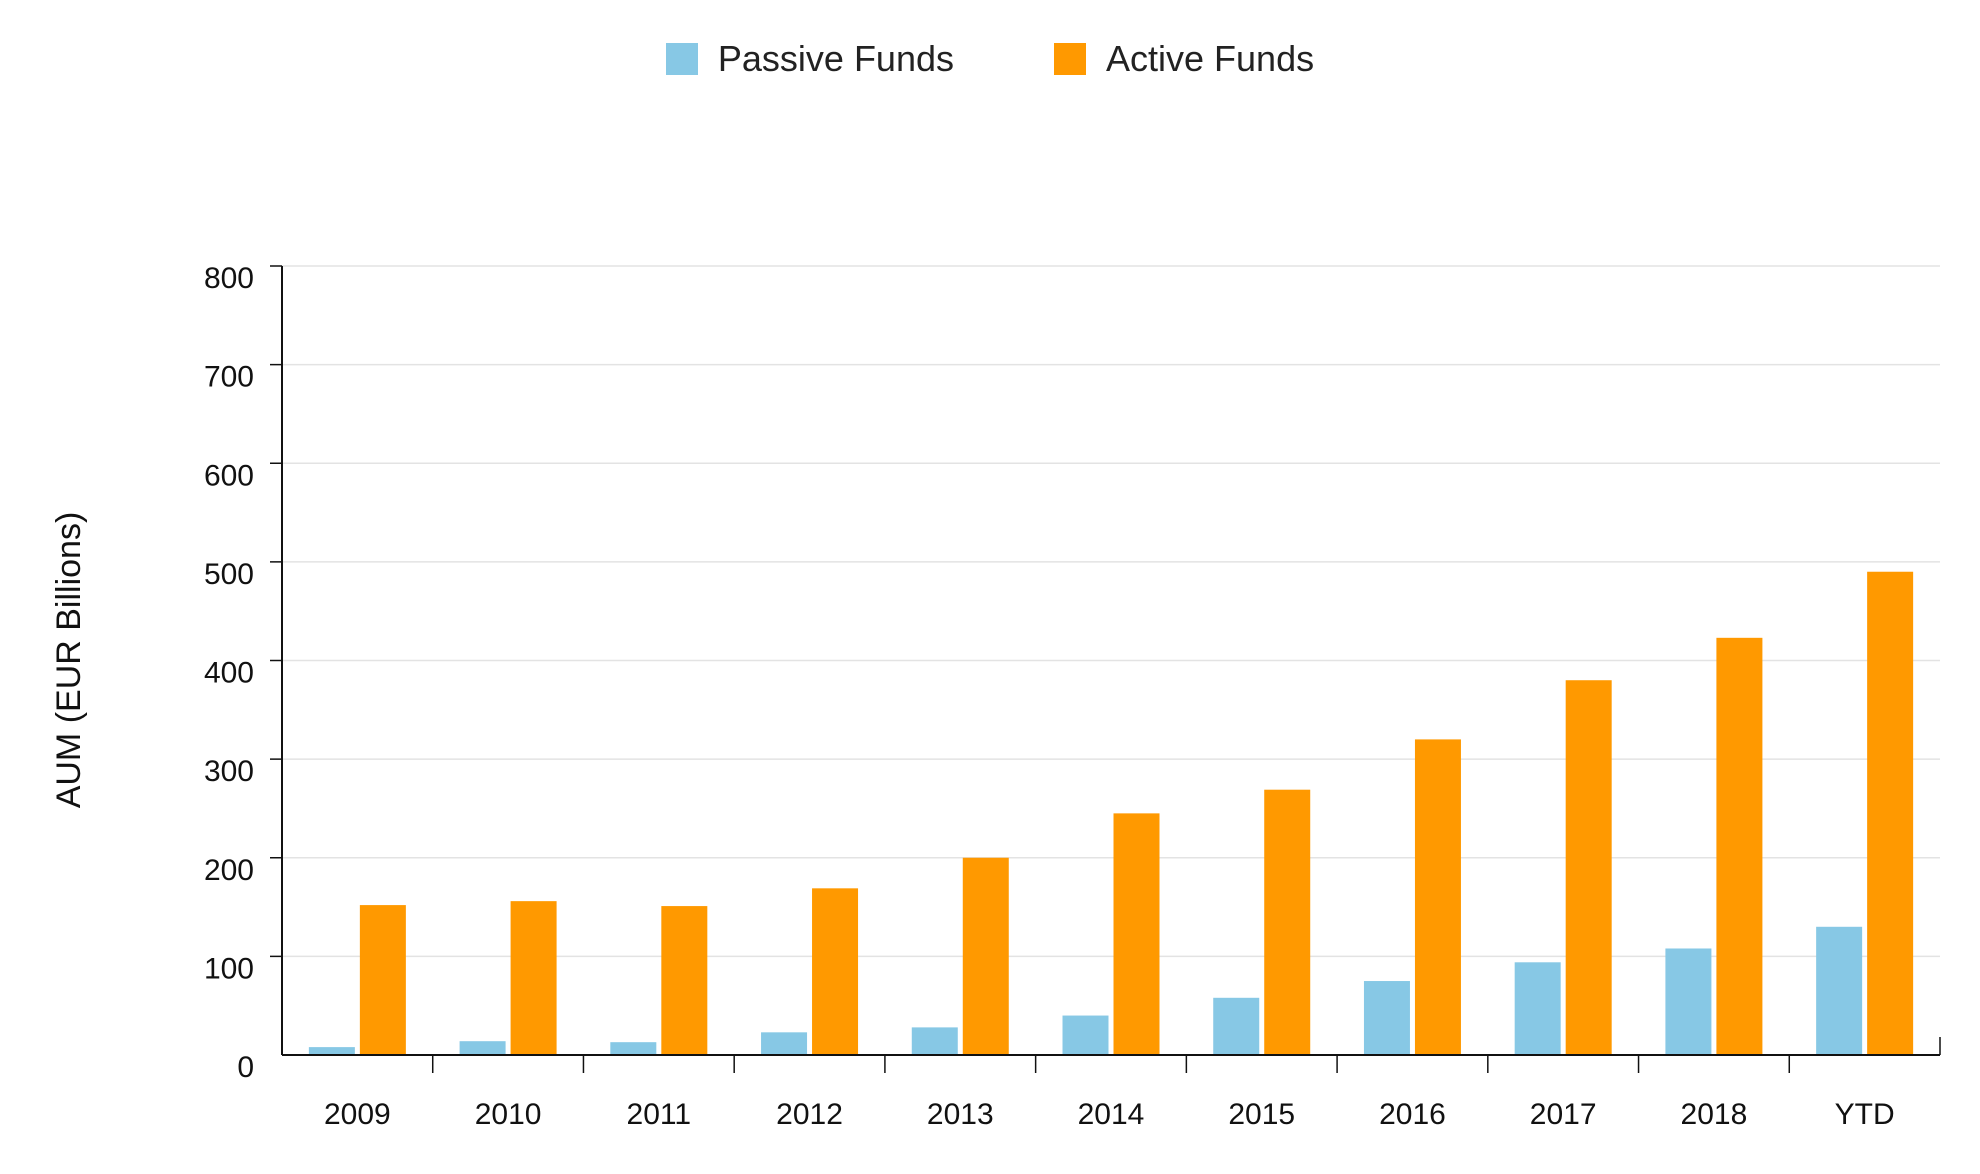 The height and width of the screenshot is (1174, 1980). I want to click on bar-active-2009, so click(382, 980).